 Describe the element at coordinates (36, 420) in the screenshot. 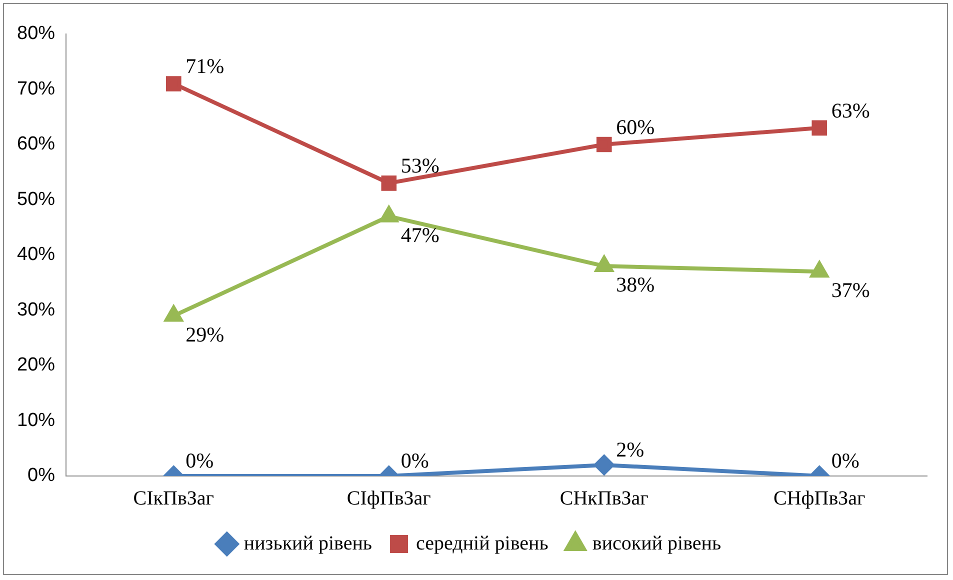

I see `y-tick-label: 10%` at that location.